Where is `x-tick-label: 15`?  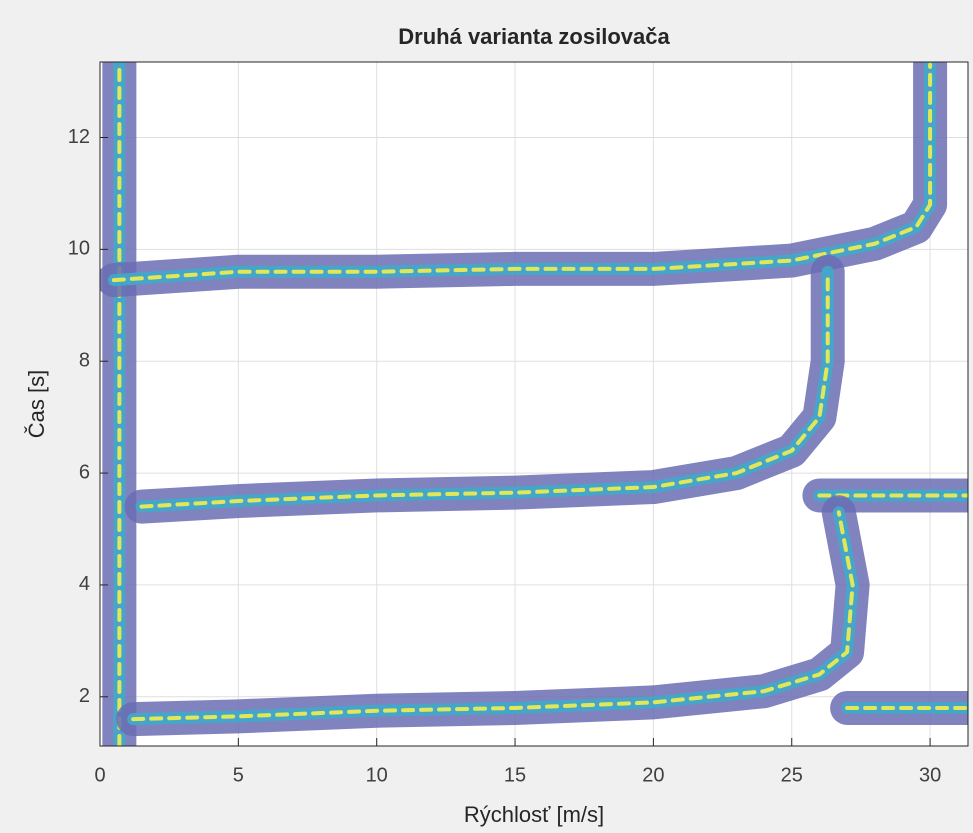
x-tick-label: 15 is located at coordinates (515, 775).